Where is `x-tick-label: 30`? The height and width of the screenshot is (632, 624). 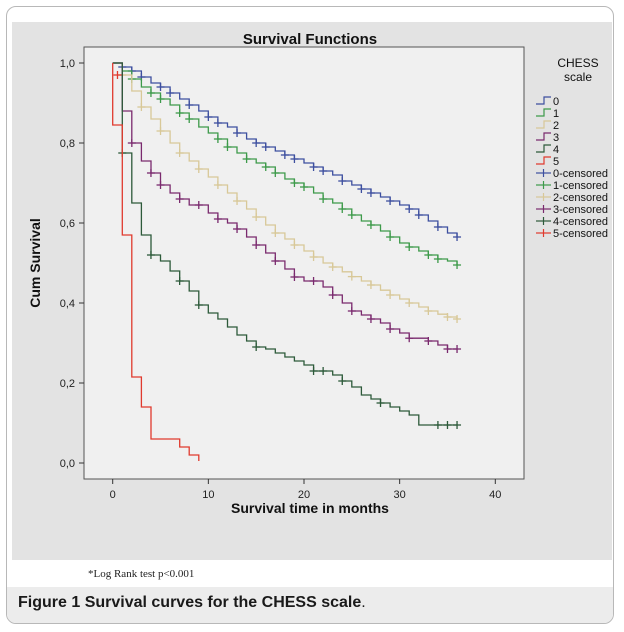
x-tick-label: 30 is located at coordinates (400, 495).